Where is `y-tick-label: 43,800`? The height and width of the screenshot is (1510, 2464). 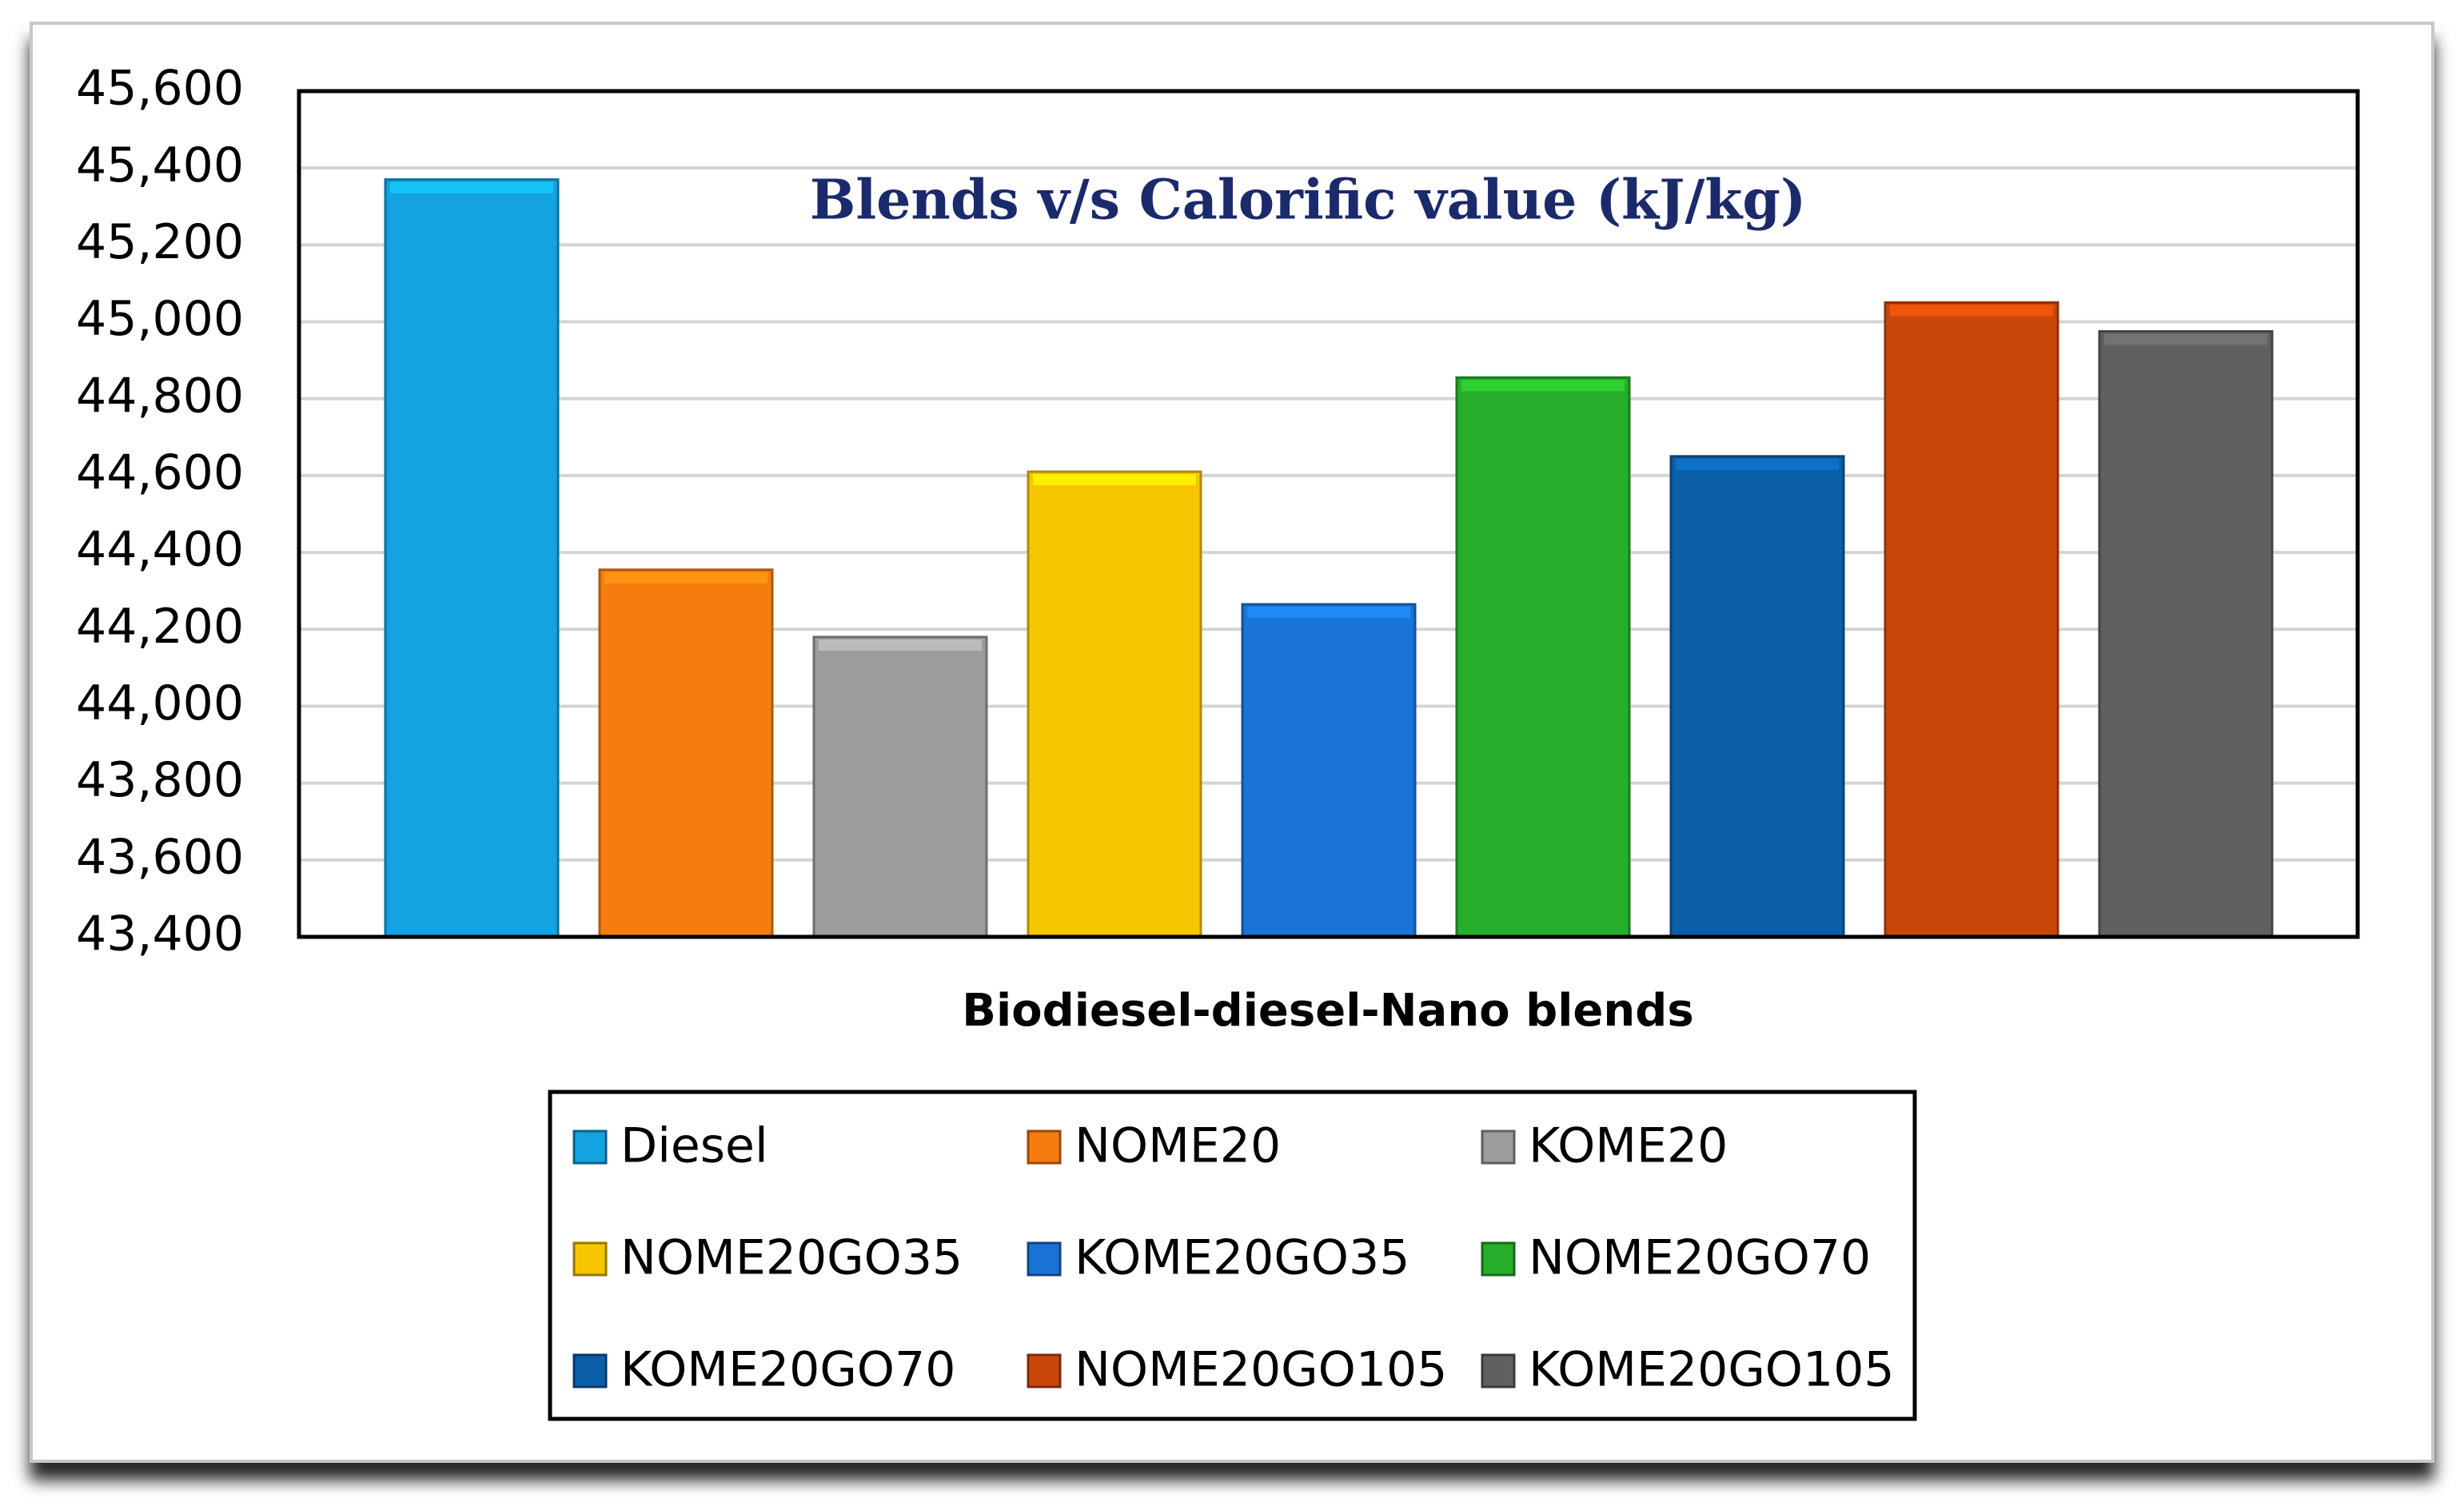 y-tick-label: 43,800 is located at coordinates (160, 780).